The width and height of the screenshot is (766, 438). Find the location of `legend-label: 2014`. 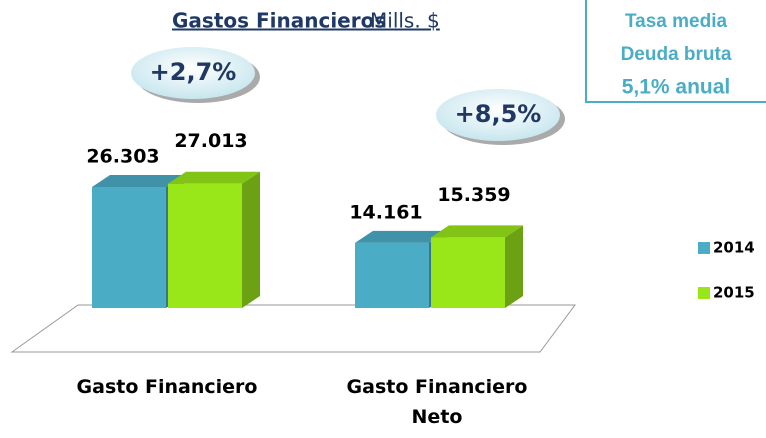

legend-label: 2014 is located at coordinates (734, 248).